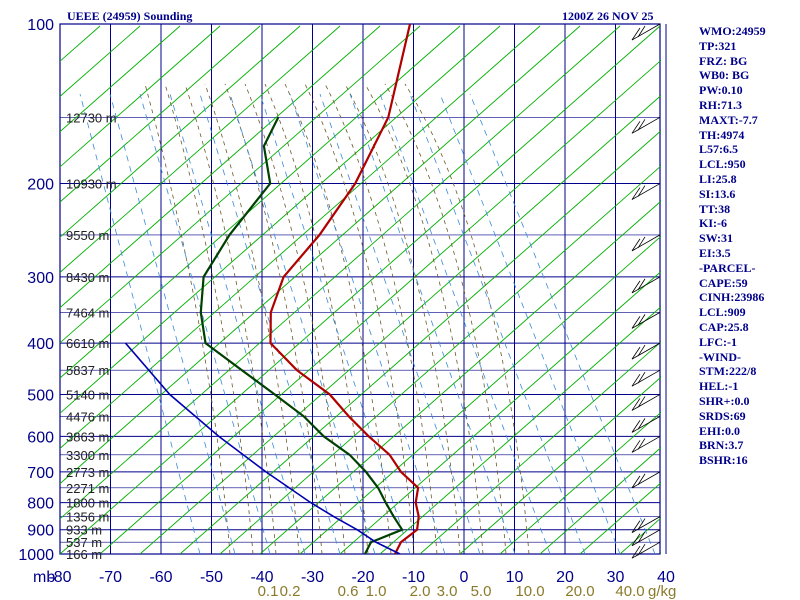  Describe the element at coordinates (87, 235) in the screenshot. I see `height-label: 9550 m` at that location.